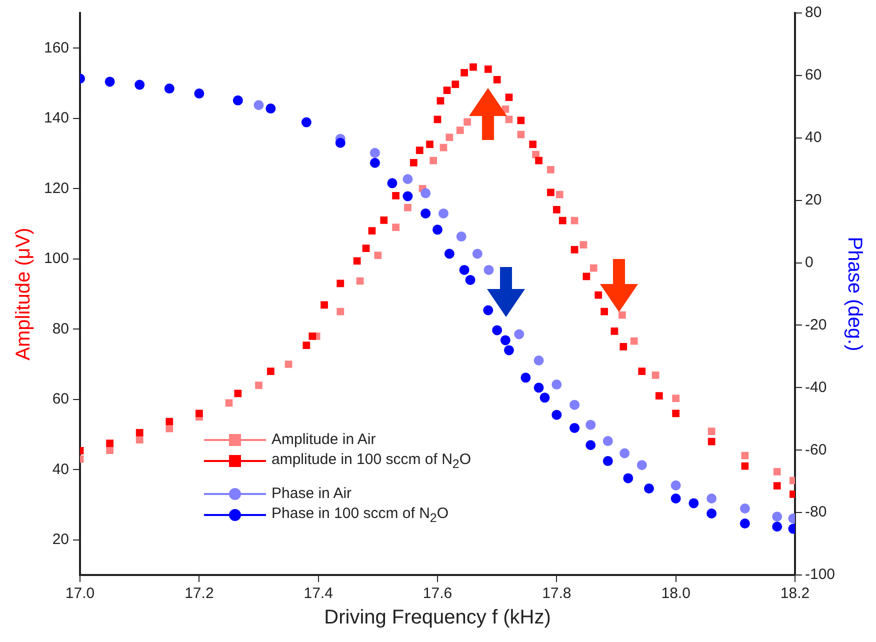 The image size is (876, 642). I want to click on x-tick-label: 18.2, so click(795, 593).